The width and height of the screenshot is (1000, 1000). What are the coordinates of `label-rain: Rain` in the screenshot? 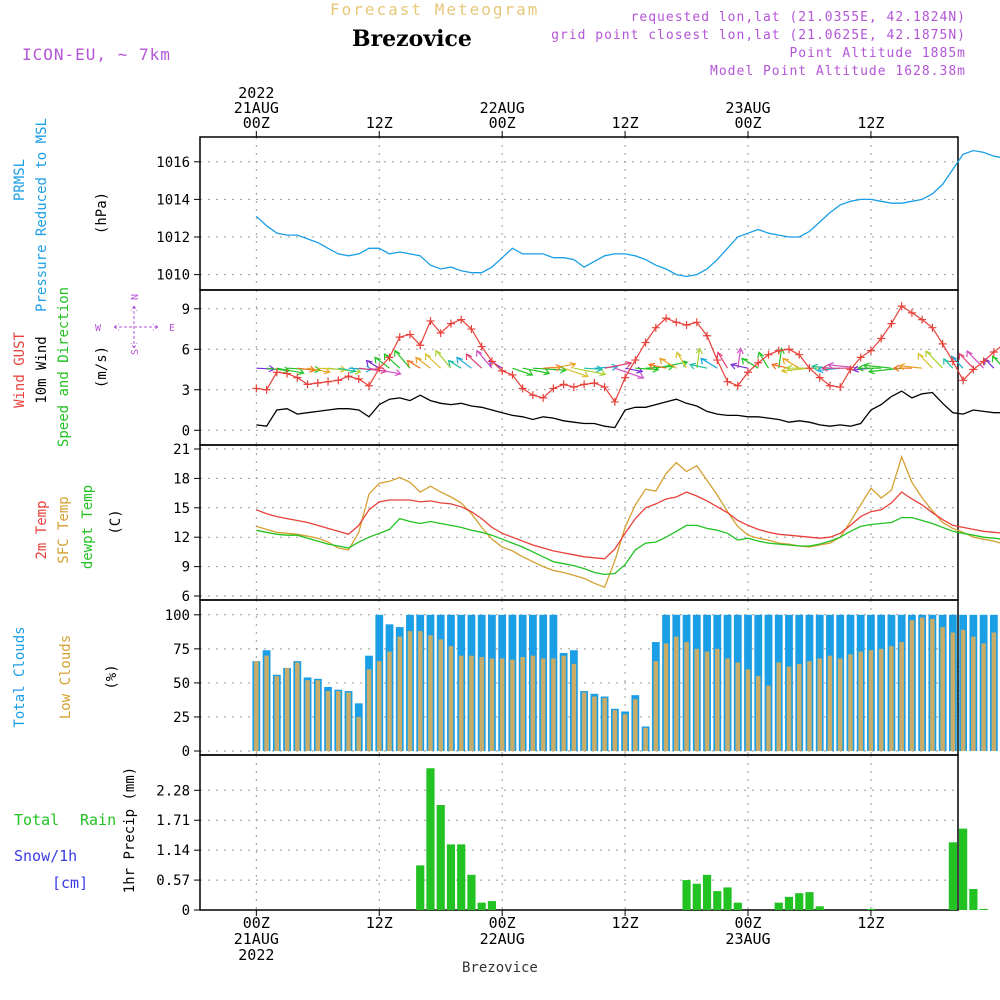 It's located at (98, 820).